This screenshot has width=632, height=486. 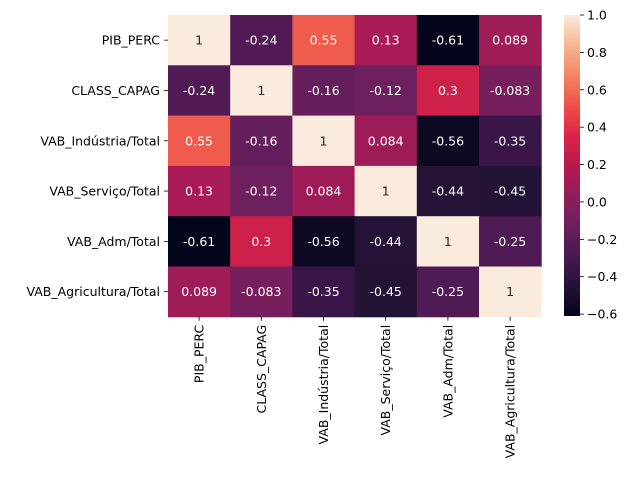 What do you see at coordinates (199, 354) in the screenshot?
I see `x-tick-label: PIB_PERC` at bounding box center [199, 354].